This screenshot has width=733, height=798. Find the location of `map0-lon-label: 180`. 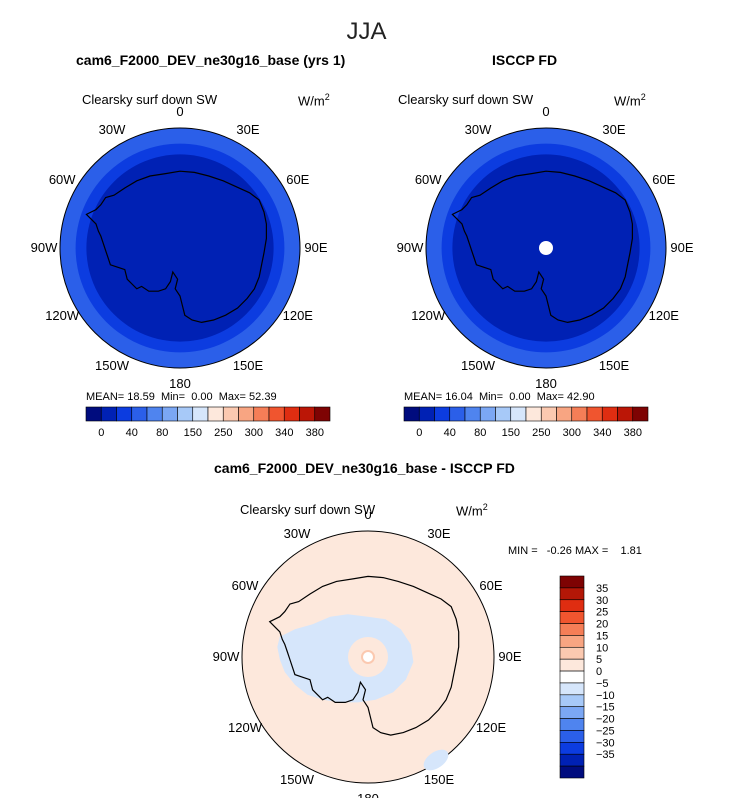

map0-lon-label: 180 is located at coordinates (180, 383).